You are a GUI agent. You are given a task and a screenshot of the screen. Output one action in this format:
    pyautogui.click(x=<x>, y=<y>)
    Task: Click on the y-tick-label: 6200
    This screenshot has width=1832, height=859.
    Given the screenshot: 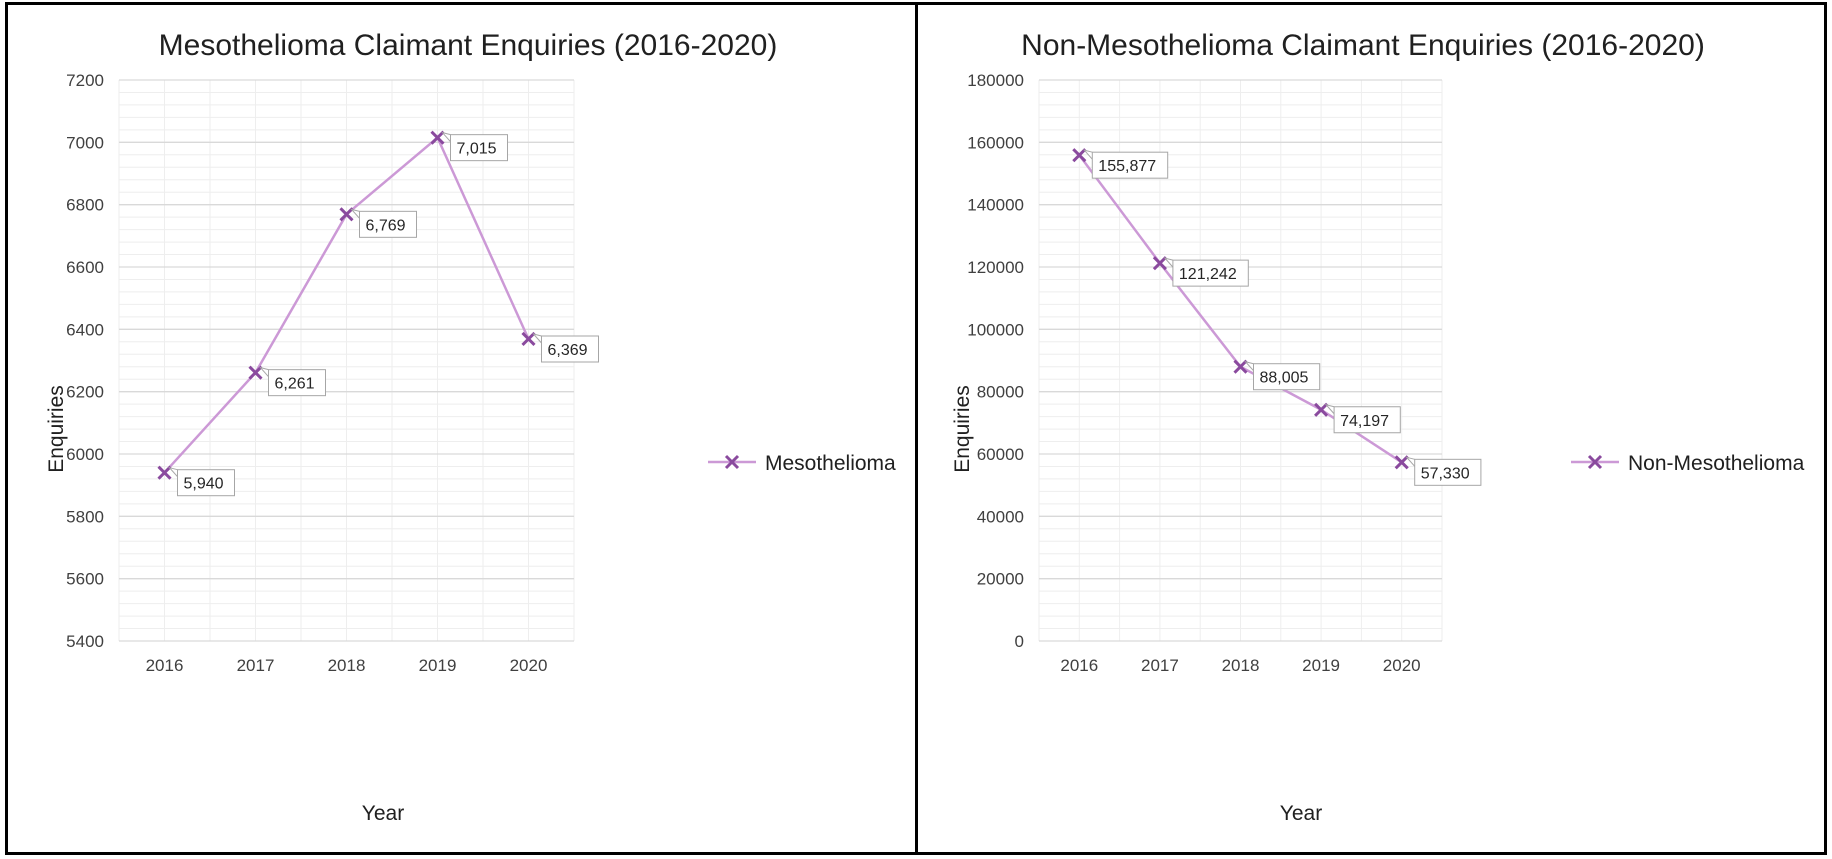 What is the action you would take?
    pyautogui.click(x=85, y=392)
    